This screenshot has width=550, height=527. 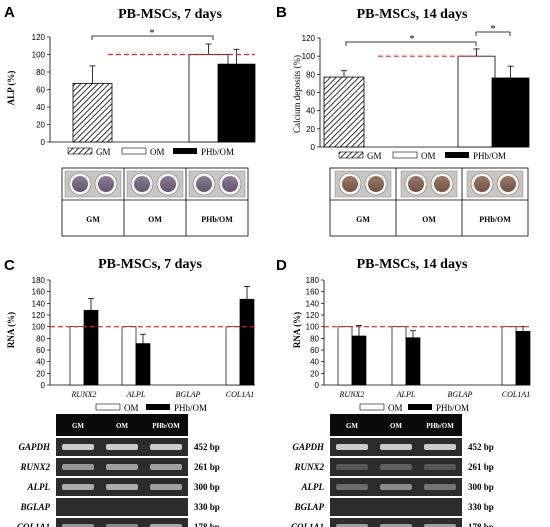 I want to click on legend-label-gm: GM, so click(x=103, y=152).